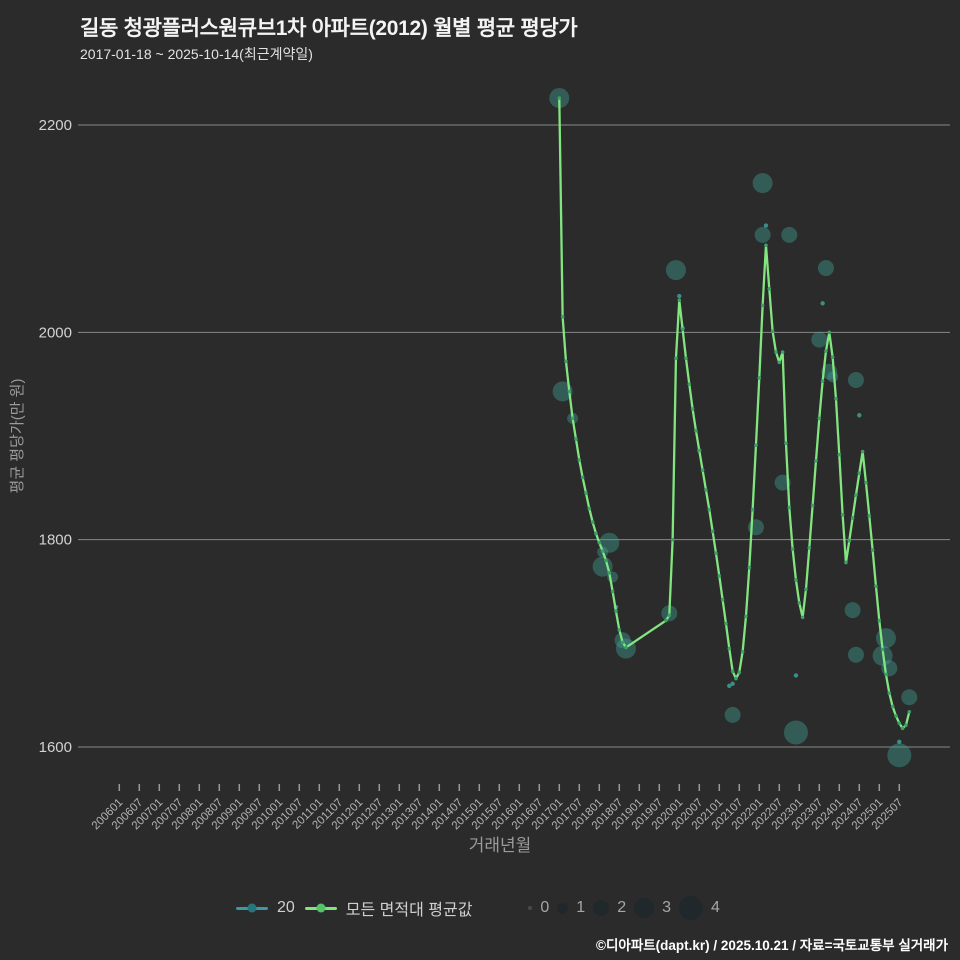 The height and width of the screenshot is (960, 960). What do you see at coordinates (265, 908) in the screenshot?
I see `legend-item-20: 20` at bounding box center [265, 908].